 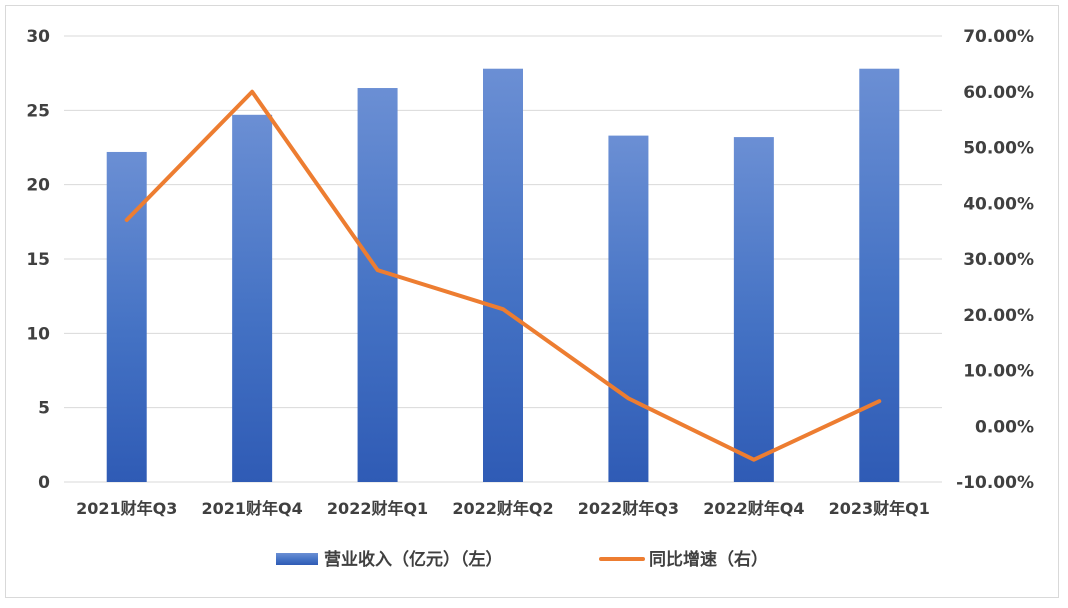 What do you see at coordinates (753, 508) in the screenshot?
I see `category-label: 2022财年Q4` at bounding box center [753, 508].